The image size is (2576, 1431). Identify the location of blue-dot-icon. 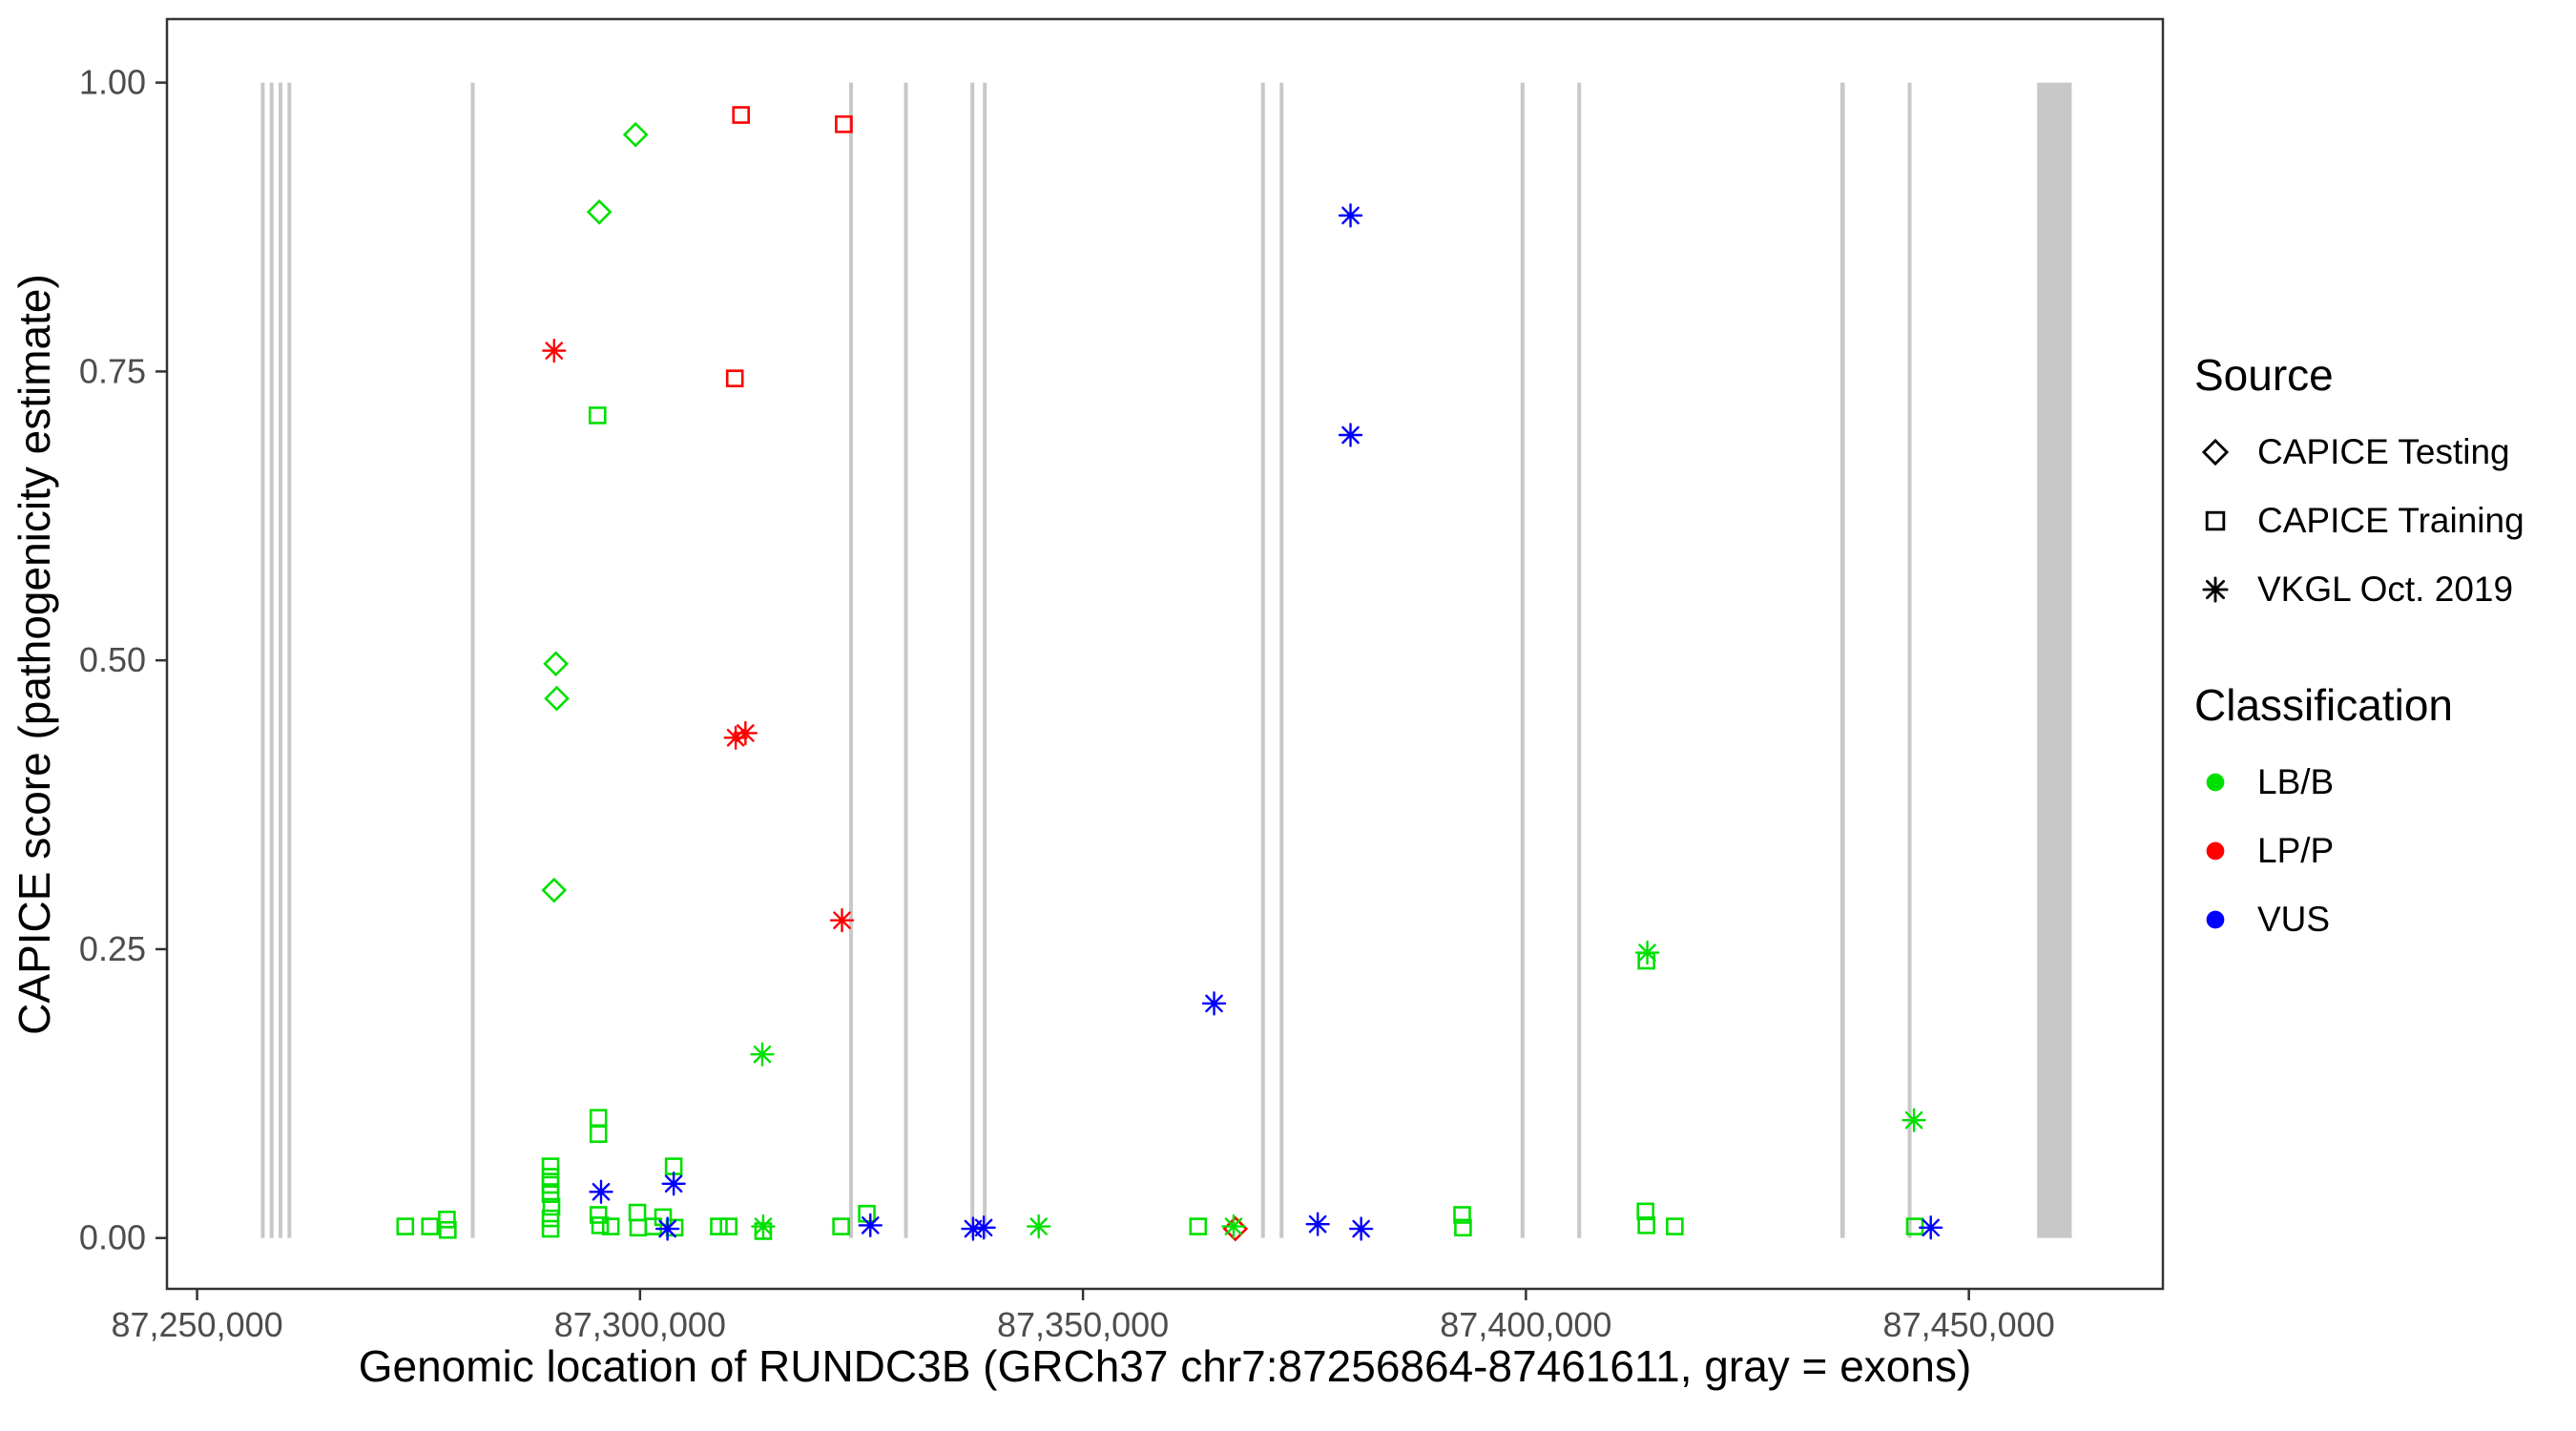
(2215, 919).